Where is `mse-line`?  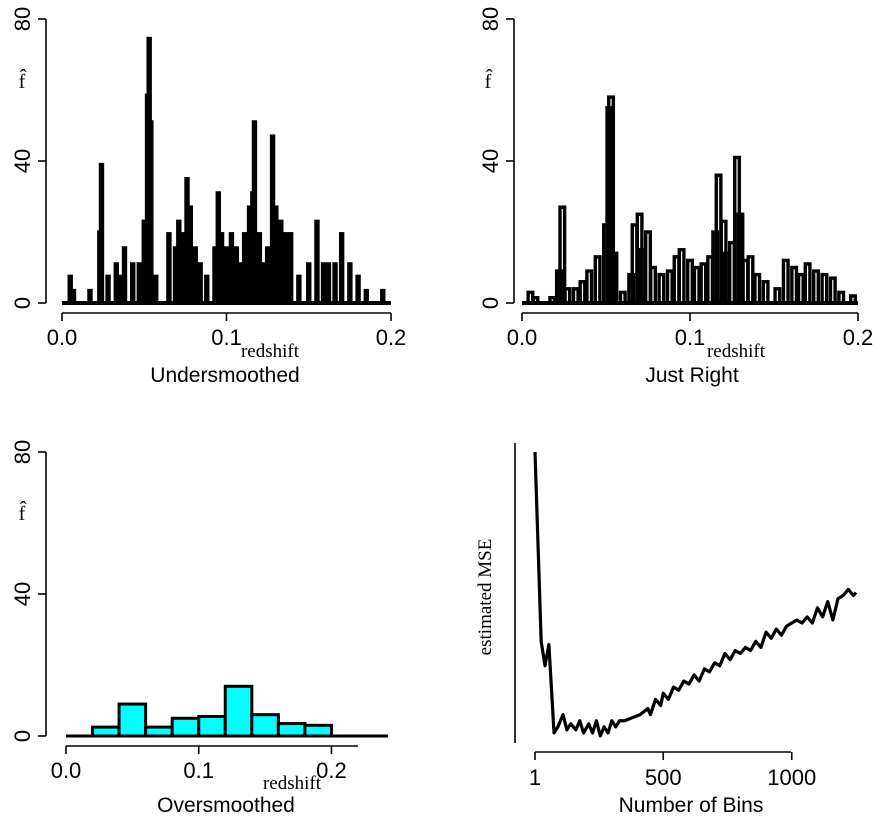
mse-line is located at coordinates (695, 594).